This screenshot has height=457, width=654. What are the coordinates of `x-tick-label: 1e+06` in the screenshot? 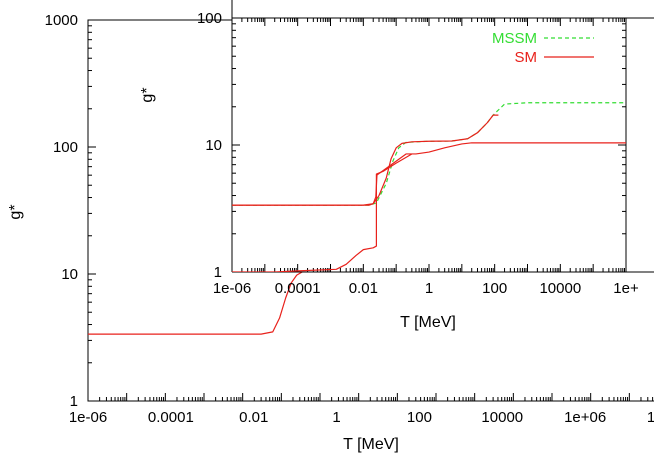 It's located at (585, 417).